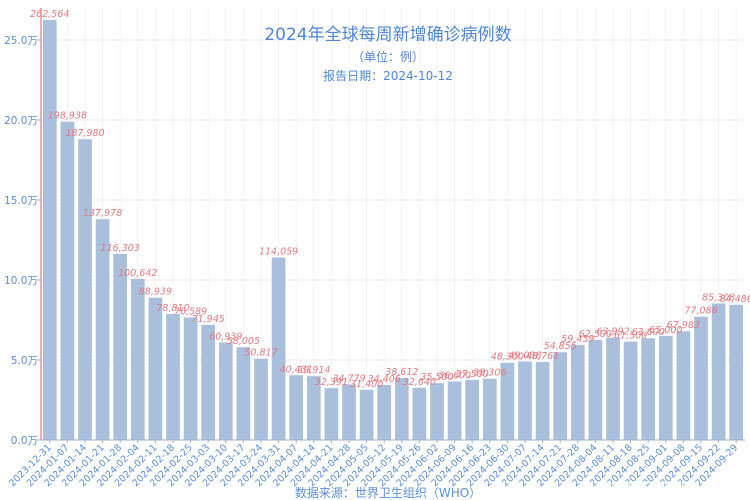 The height and width of the screenshot is (500, 750). Describe the element at coordinates (243, 341) in the screenshot. I see `data-label: 58,005` at that location.